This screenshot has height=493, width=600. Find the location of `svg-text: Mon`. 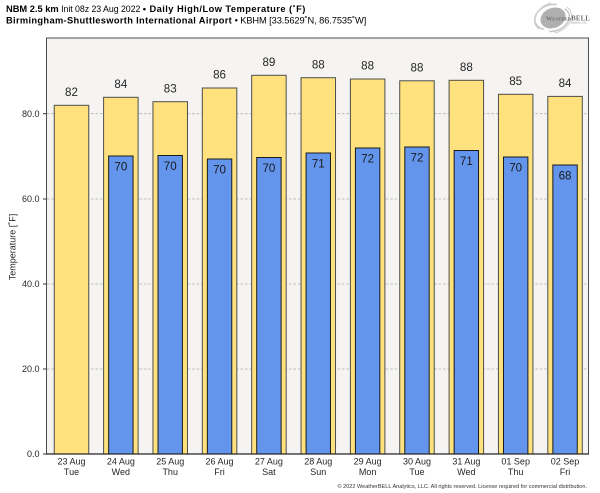

svg-text: Mon is located at coordinates (368, 472).